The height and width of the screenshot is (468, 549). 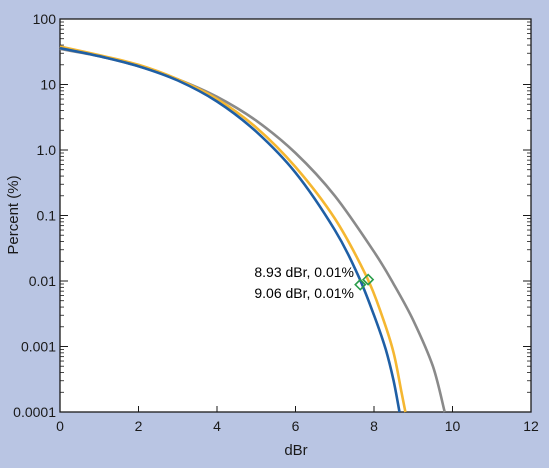 What do you see at coordinates (60, 426) in the screenshot?
I see `x-tick-label: 0` at bounding box center [60, 426].